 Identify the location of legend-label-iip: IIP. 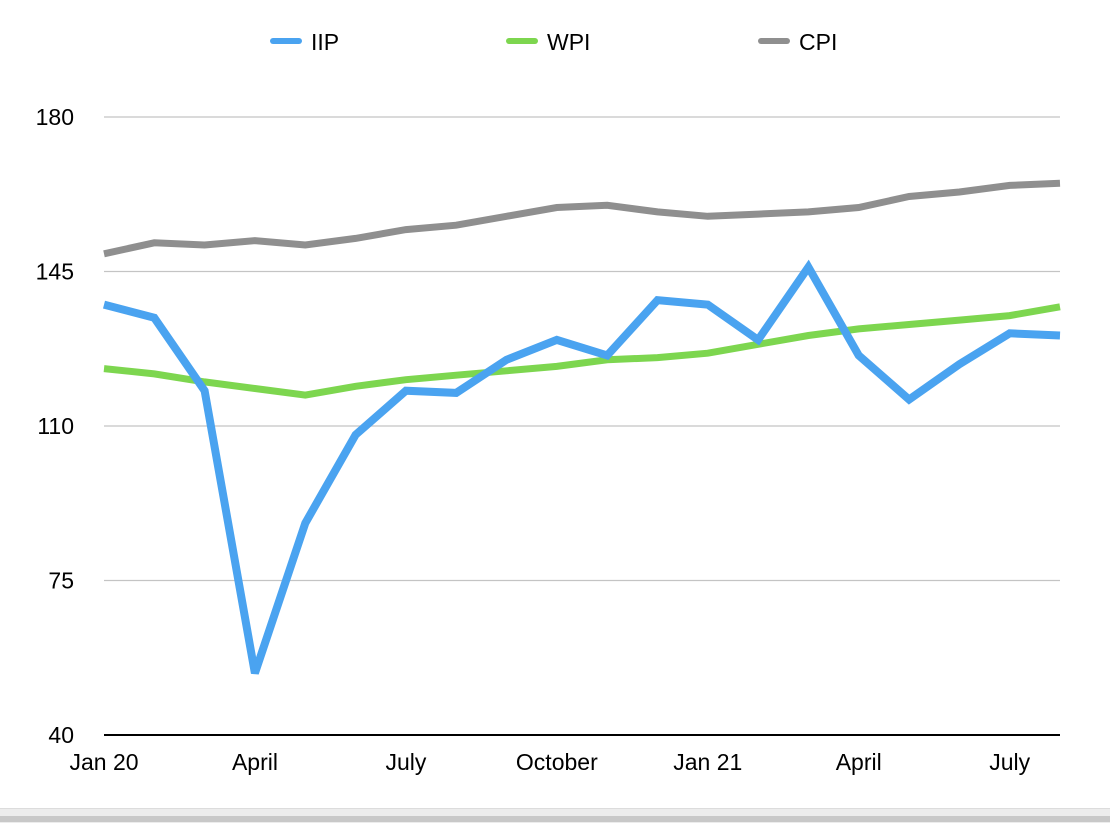
(325, 42).